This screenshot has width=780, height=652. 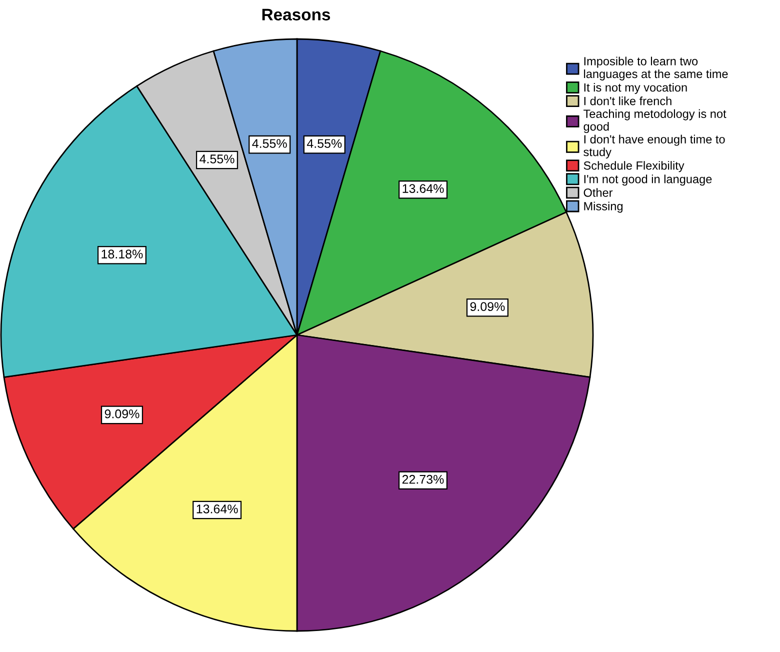 What do you see at coordinates (648, 180) in the screenshot?
I see `legend-label: I'm not good in language` at bounding box center [648, 180].